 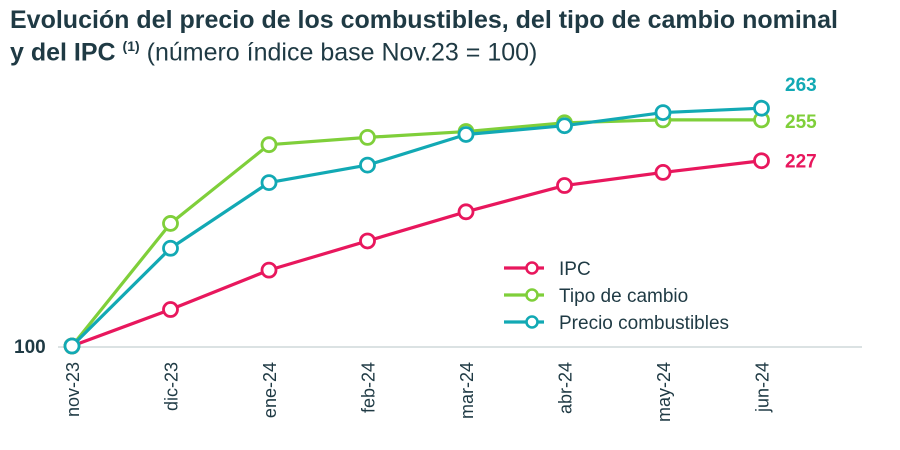 What do you see at coordinates (623, 296) in the screenshot?
I see `legend-label-tipo-de-cambio: Tipo de cambio` at bounding box center [623, 296].